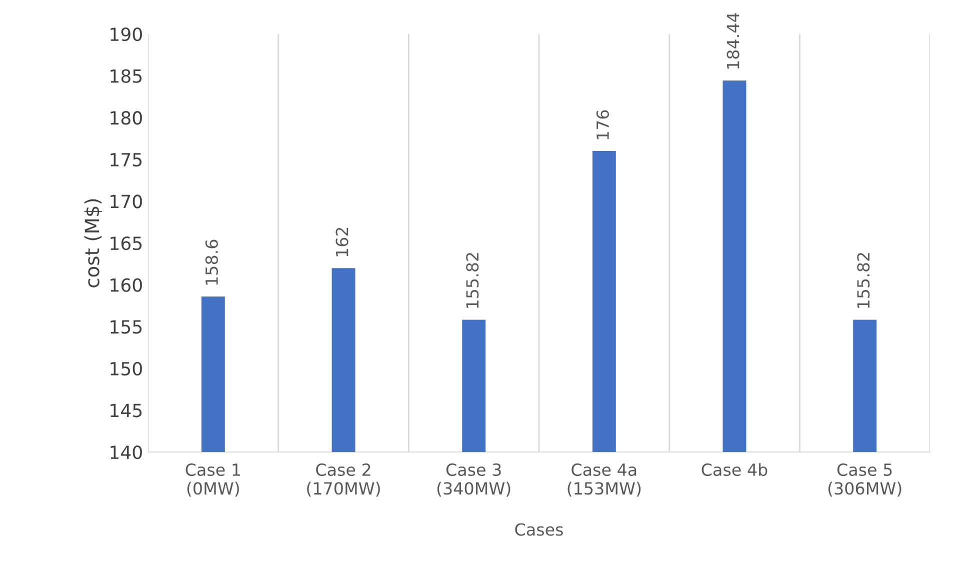 The width and height of the screenshot is (956, 580). Describe the element at coordinates (603, 125) in the screenshot. I see `data-label: 176` at that location.